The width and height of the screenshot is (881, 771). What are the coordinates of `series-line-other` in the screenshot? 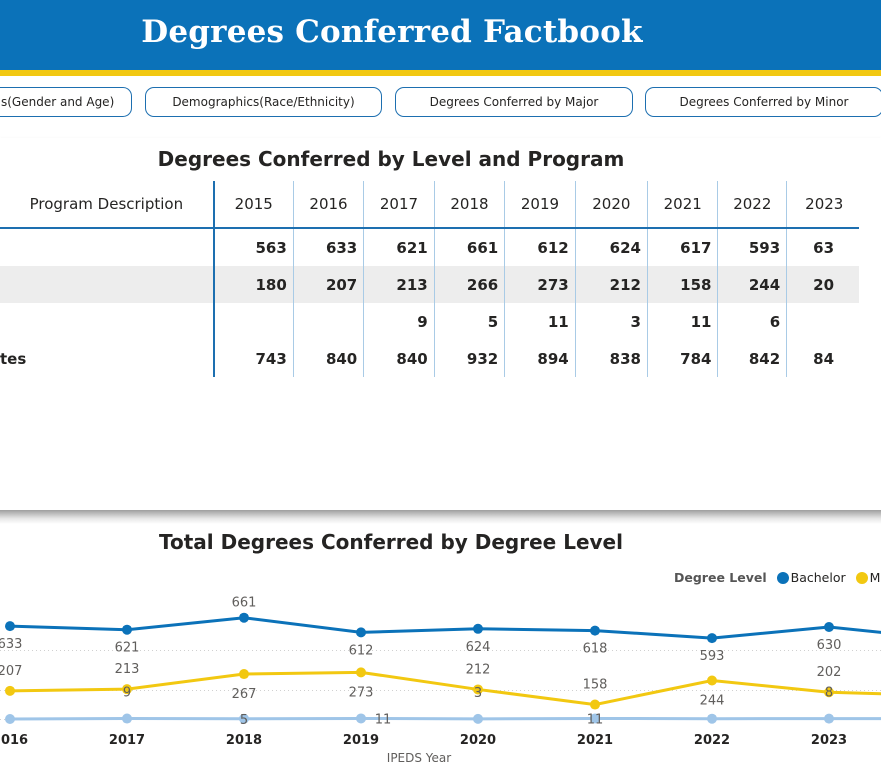 It's located at (445, 718).